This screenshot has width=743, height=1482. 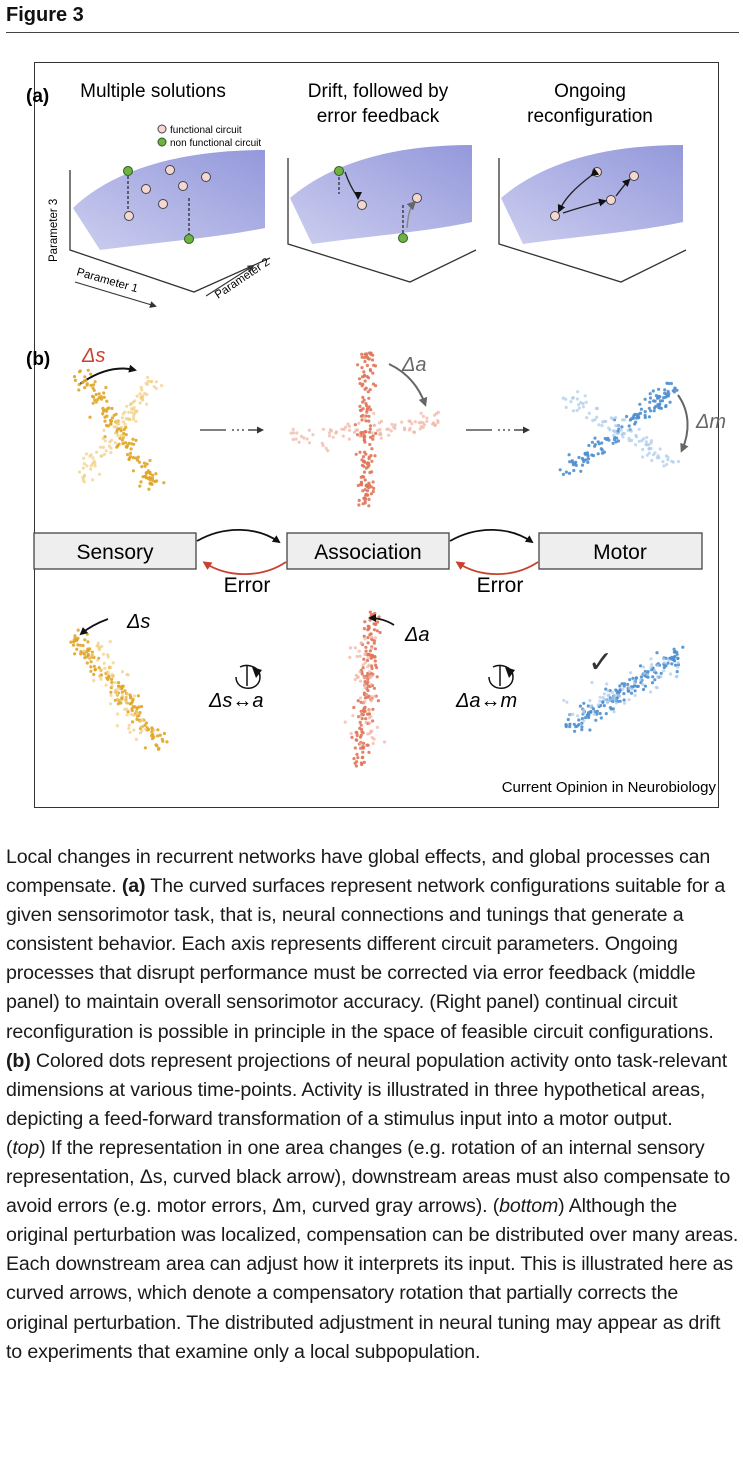 I want to click on rotation-arrow-a-bottom, so click(x=381, y=620).